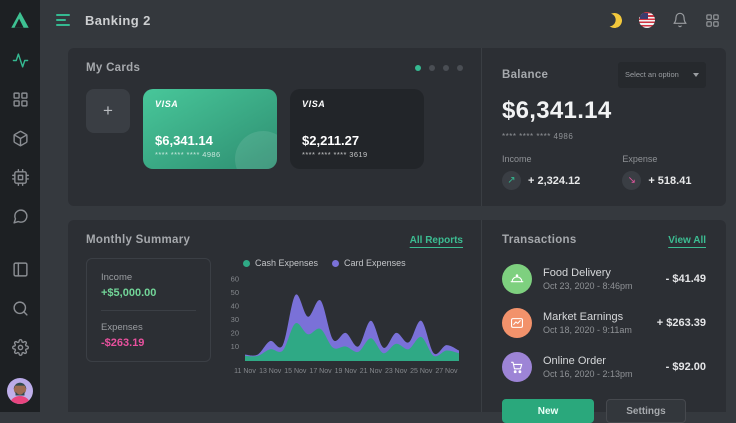 This screenshot has height=423, width=736. Describe the element at coordinates (375, 263) in the screenshot. I see `legend-label: Card Expenses` at that location.